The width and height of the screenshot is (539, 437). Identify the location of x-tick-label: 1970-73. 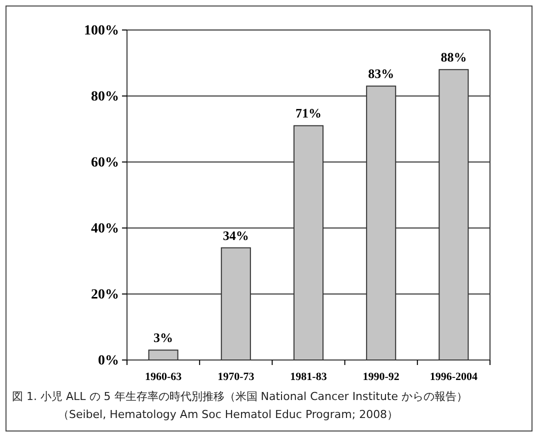
(236, 377).